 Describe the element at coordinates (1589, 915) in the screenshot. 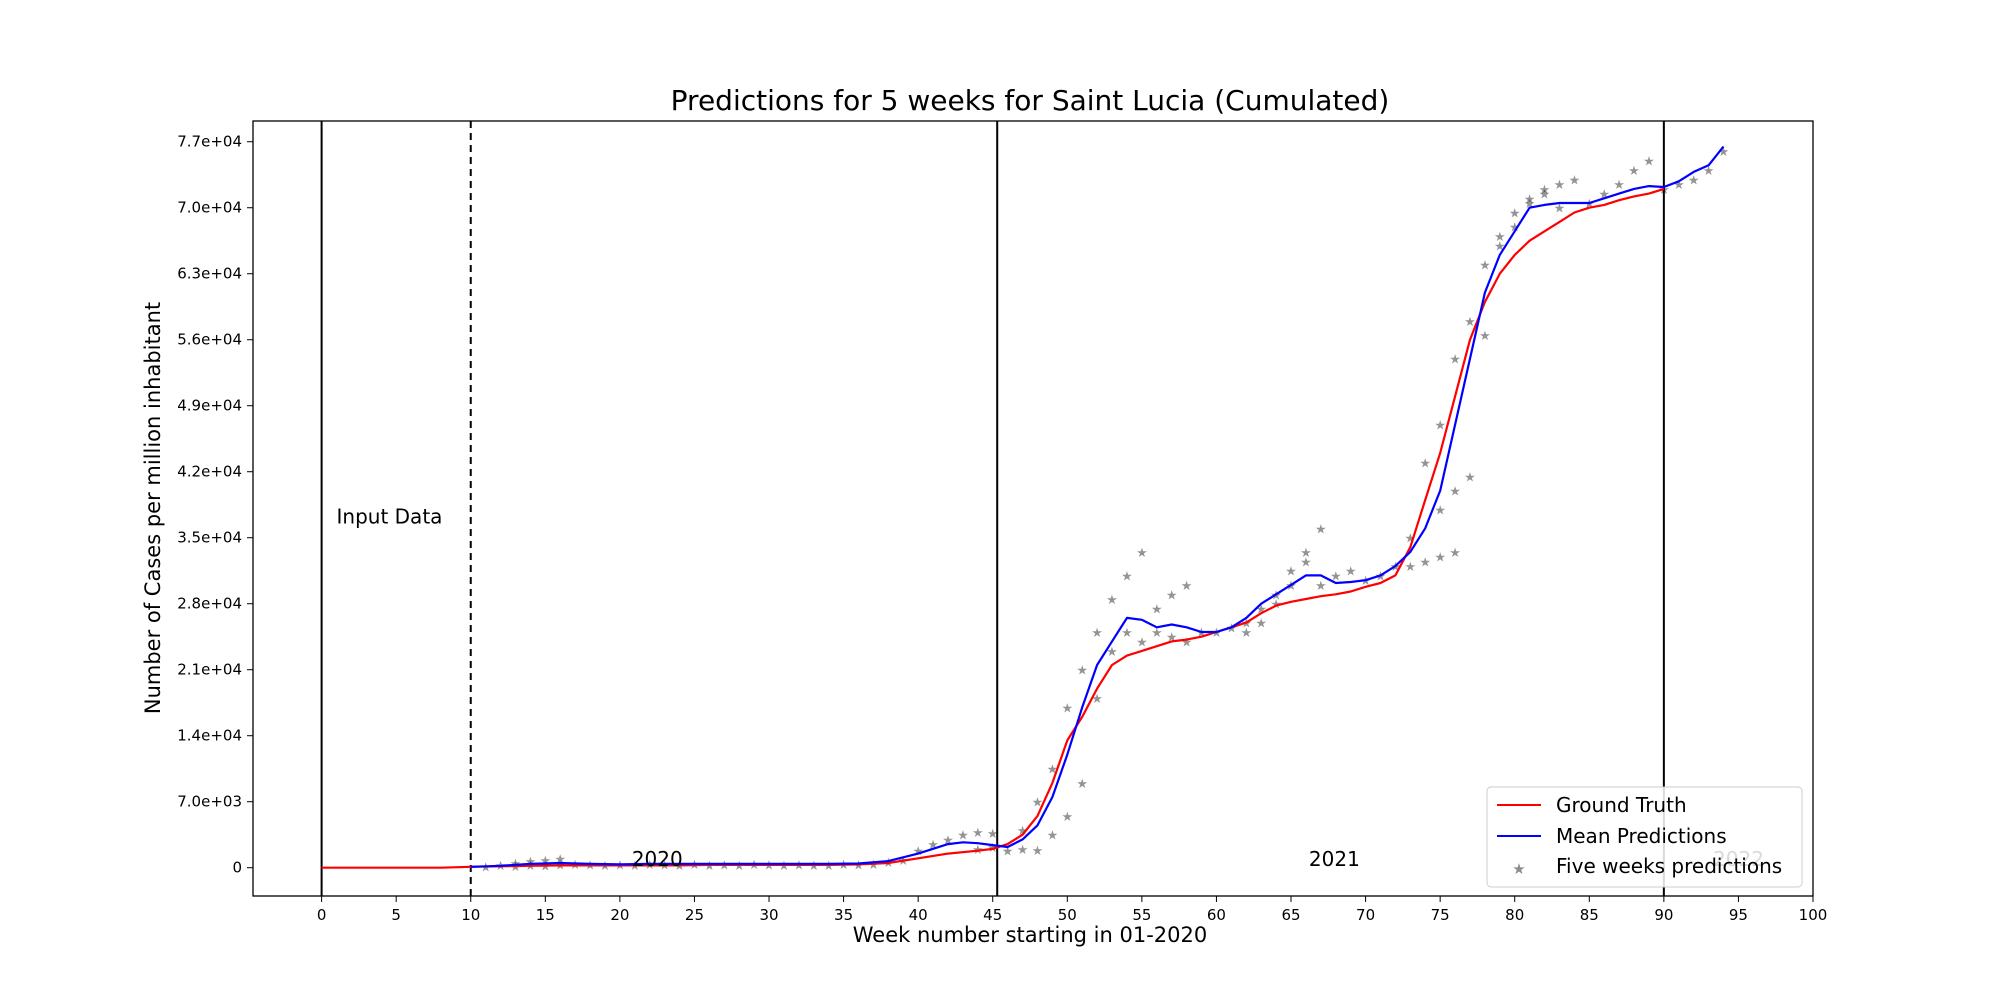

I see `x-tick-label: 85` at that location.